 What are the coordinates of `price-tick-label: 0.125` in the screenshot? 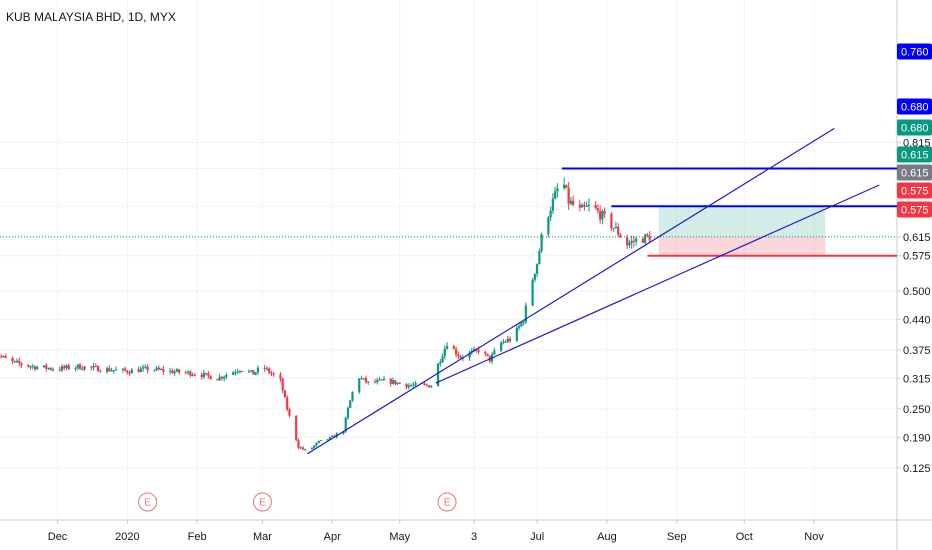 It's located at (917, 469).